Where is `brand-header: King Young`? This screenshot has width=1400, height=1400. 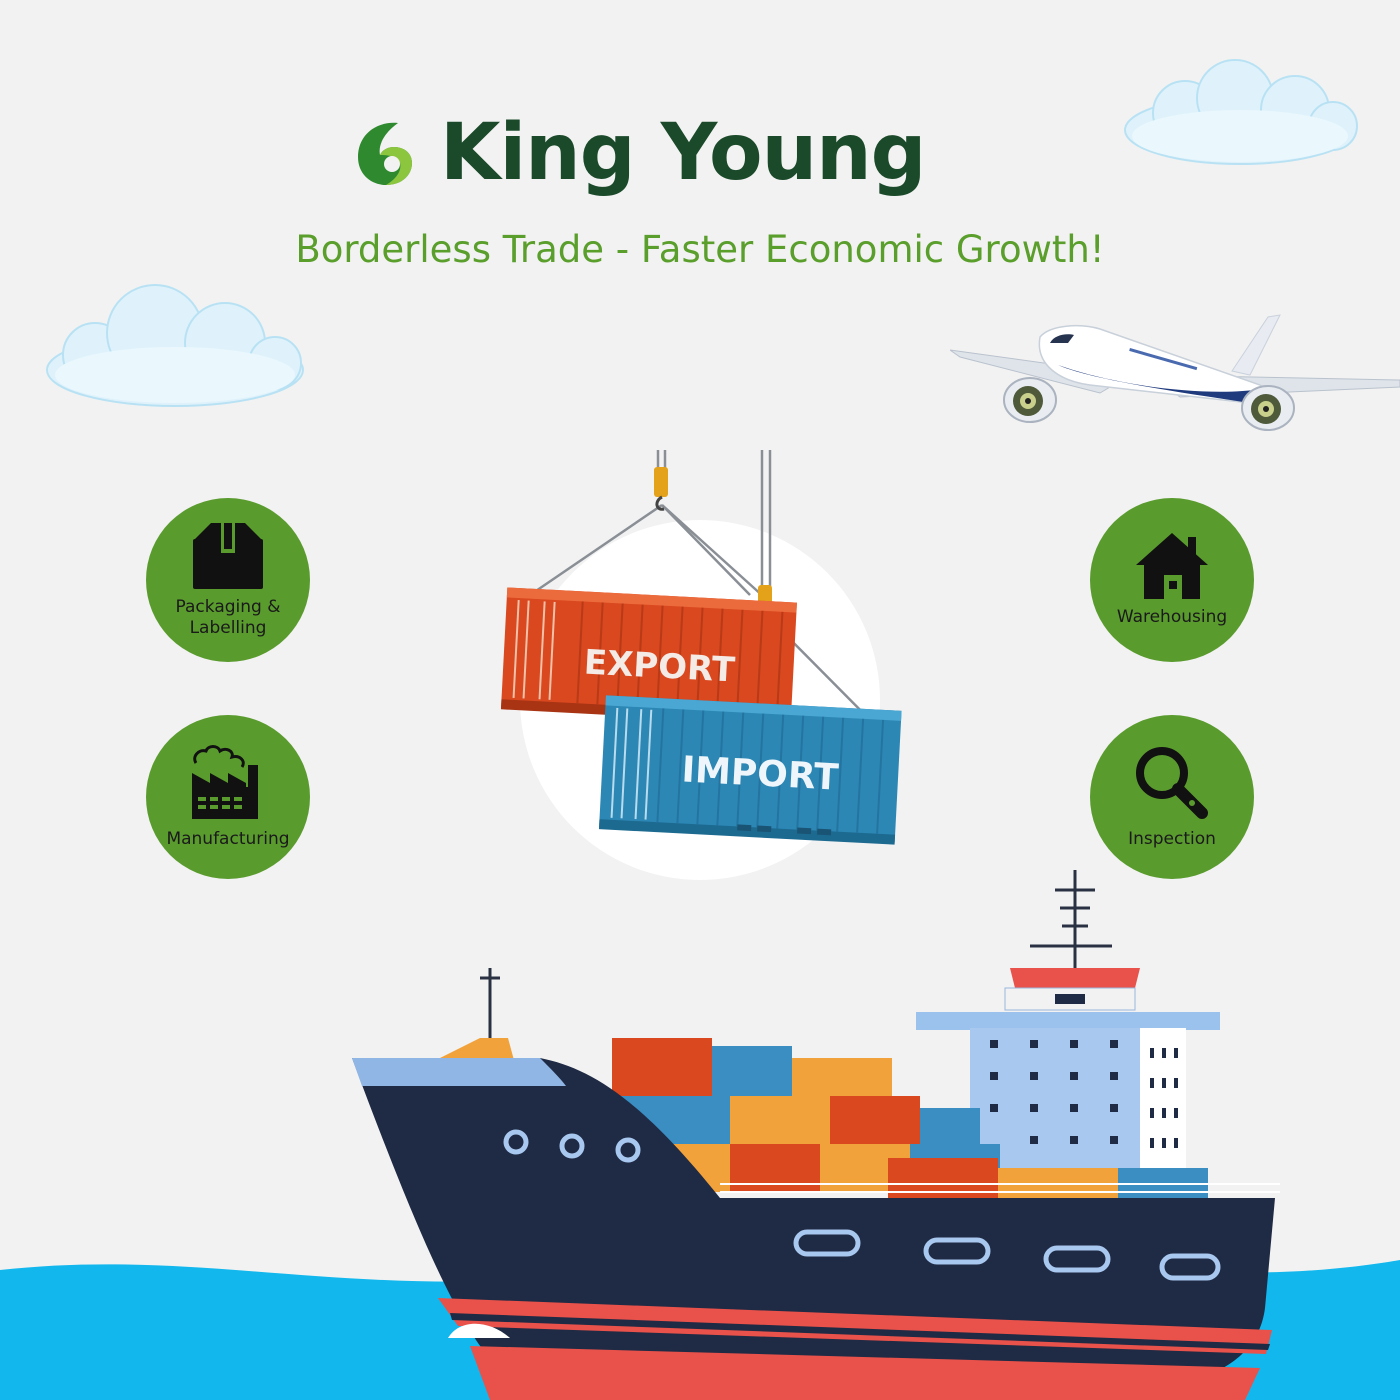
brand-header: King Young is located at coordinates (702, 153).